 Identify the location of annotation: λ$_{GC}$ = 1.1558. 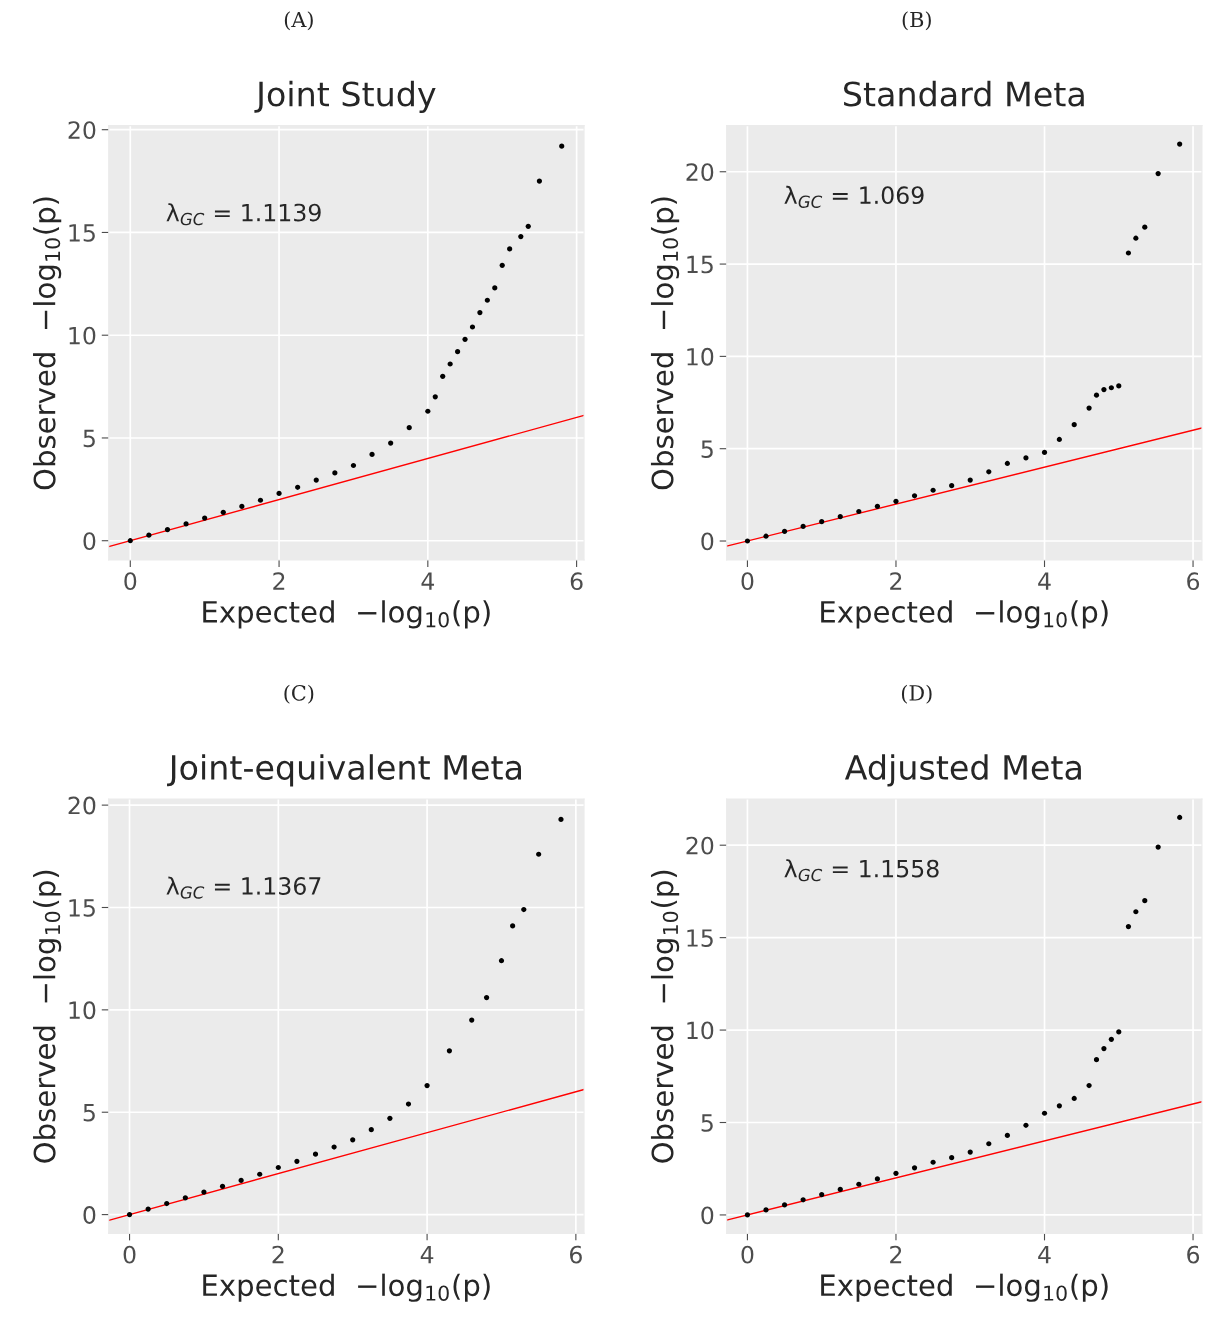
(861, 870).